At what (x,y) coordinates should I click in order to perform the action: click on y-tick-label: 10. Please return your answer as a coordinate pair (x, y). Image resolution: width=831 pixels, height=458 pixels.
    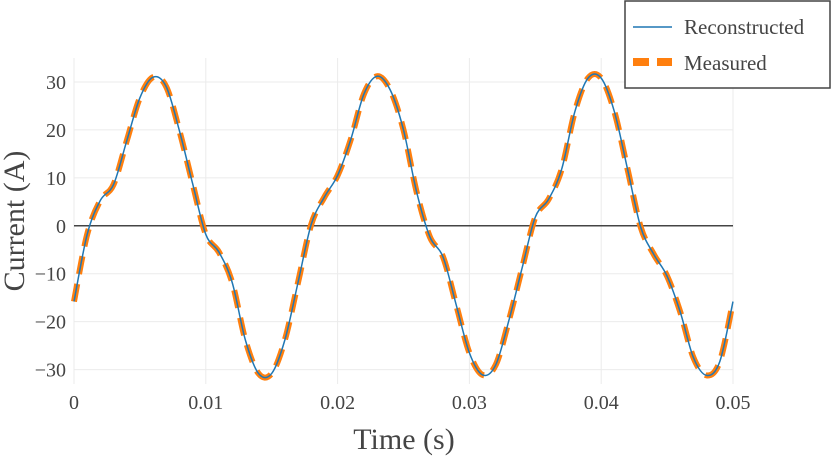
    Looking at the image, I should click on (56, 179).